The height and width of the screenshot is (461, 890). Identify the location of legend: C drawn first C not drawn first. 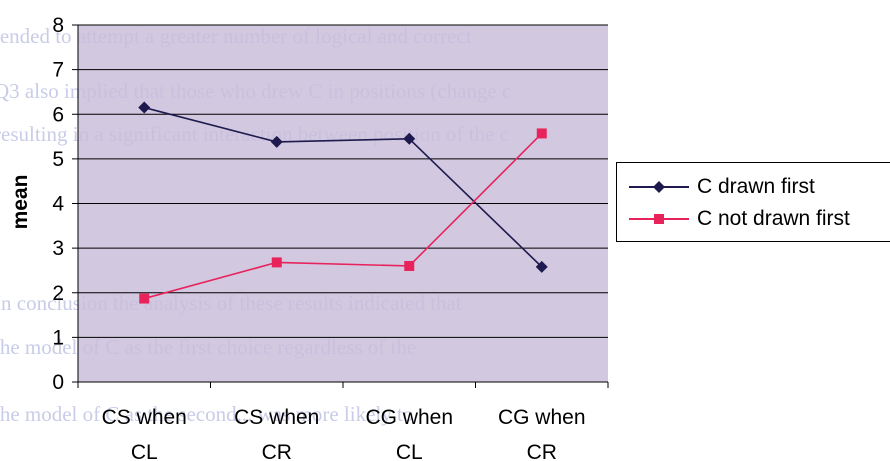
(753, 202).